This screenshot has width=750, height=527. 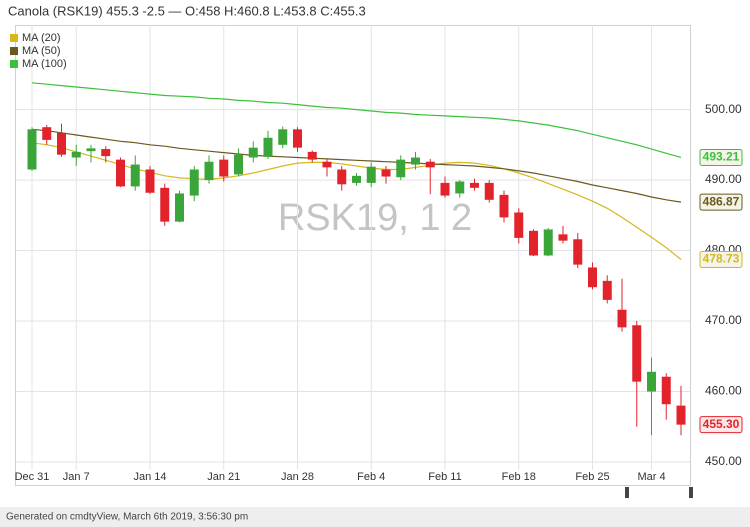 I want to click on x-tick-label: Jan 7, so click(x=76, y=477).